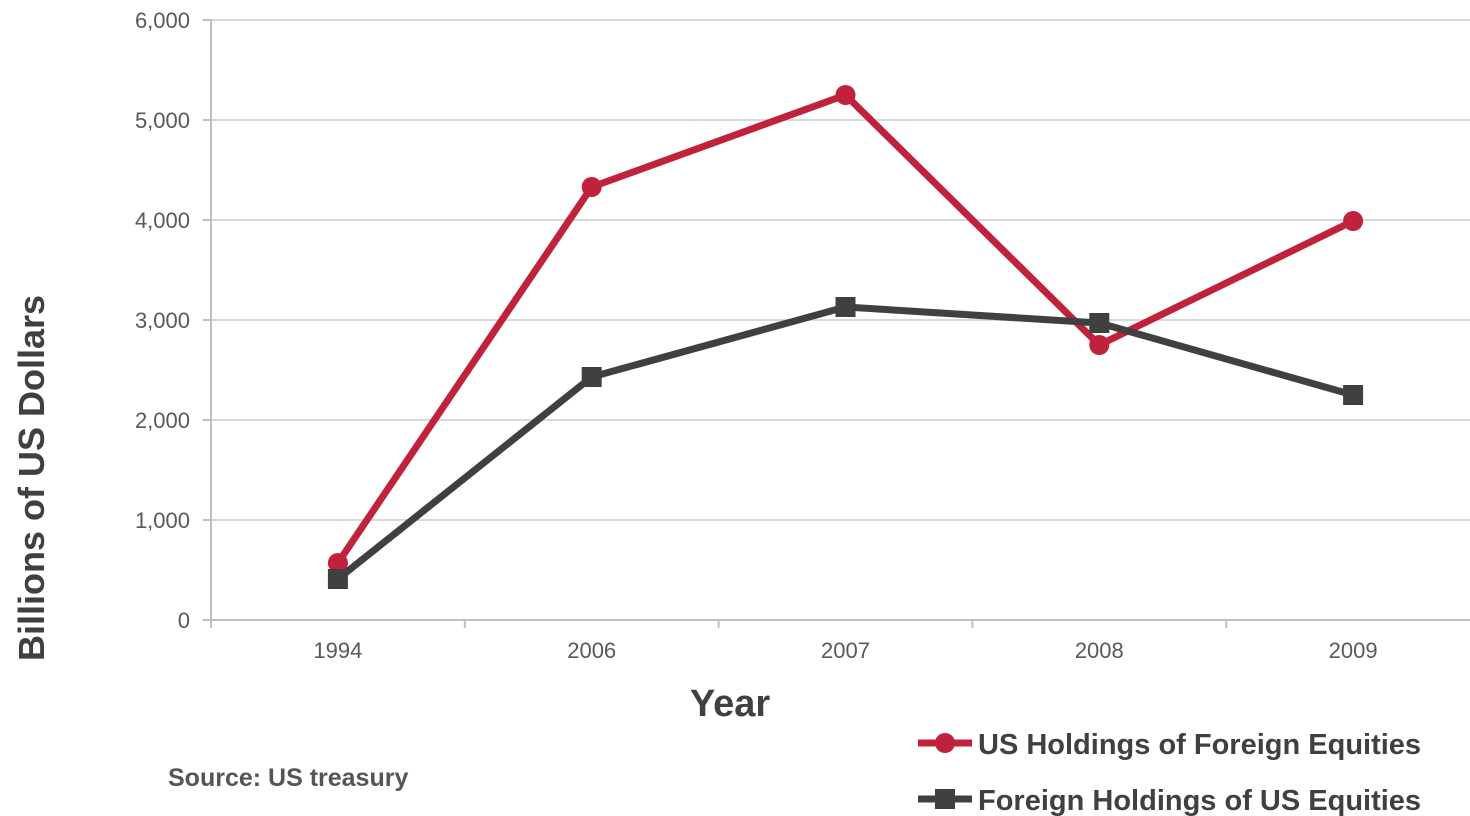 The width and height of the screenshot is (1470, 816). What do you see at coordinates (184, 620) in the screenshot?
I see `y-tick-label: 0` at bounding box center [184, 620].